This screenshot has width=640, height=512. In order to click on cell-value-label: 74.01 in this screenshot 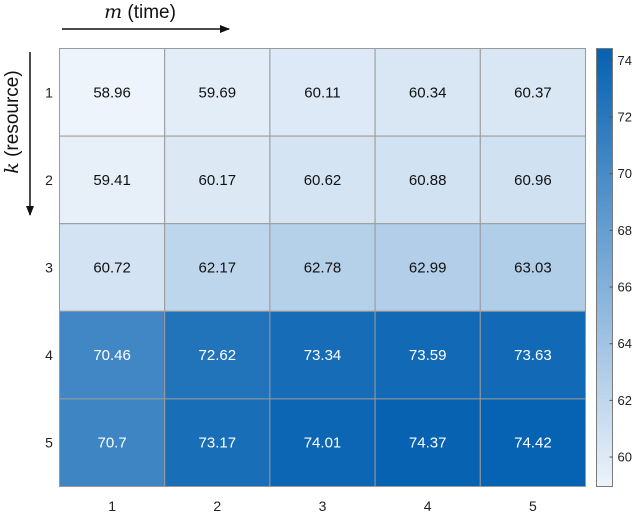, I will do `click(323, 443)`.